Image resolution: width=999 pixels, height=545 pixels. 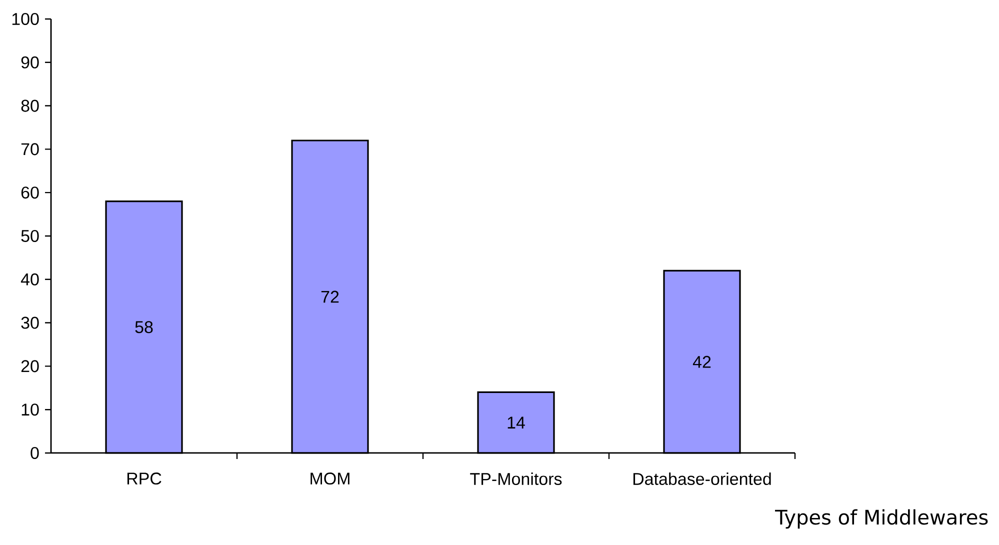 What do you see at coordinates (30, 106) in the screenshot?
I see `y-tick-label: 80` at bounding box center [30, 106].